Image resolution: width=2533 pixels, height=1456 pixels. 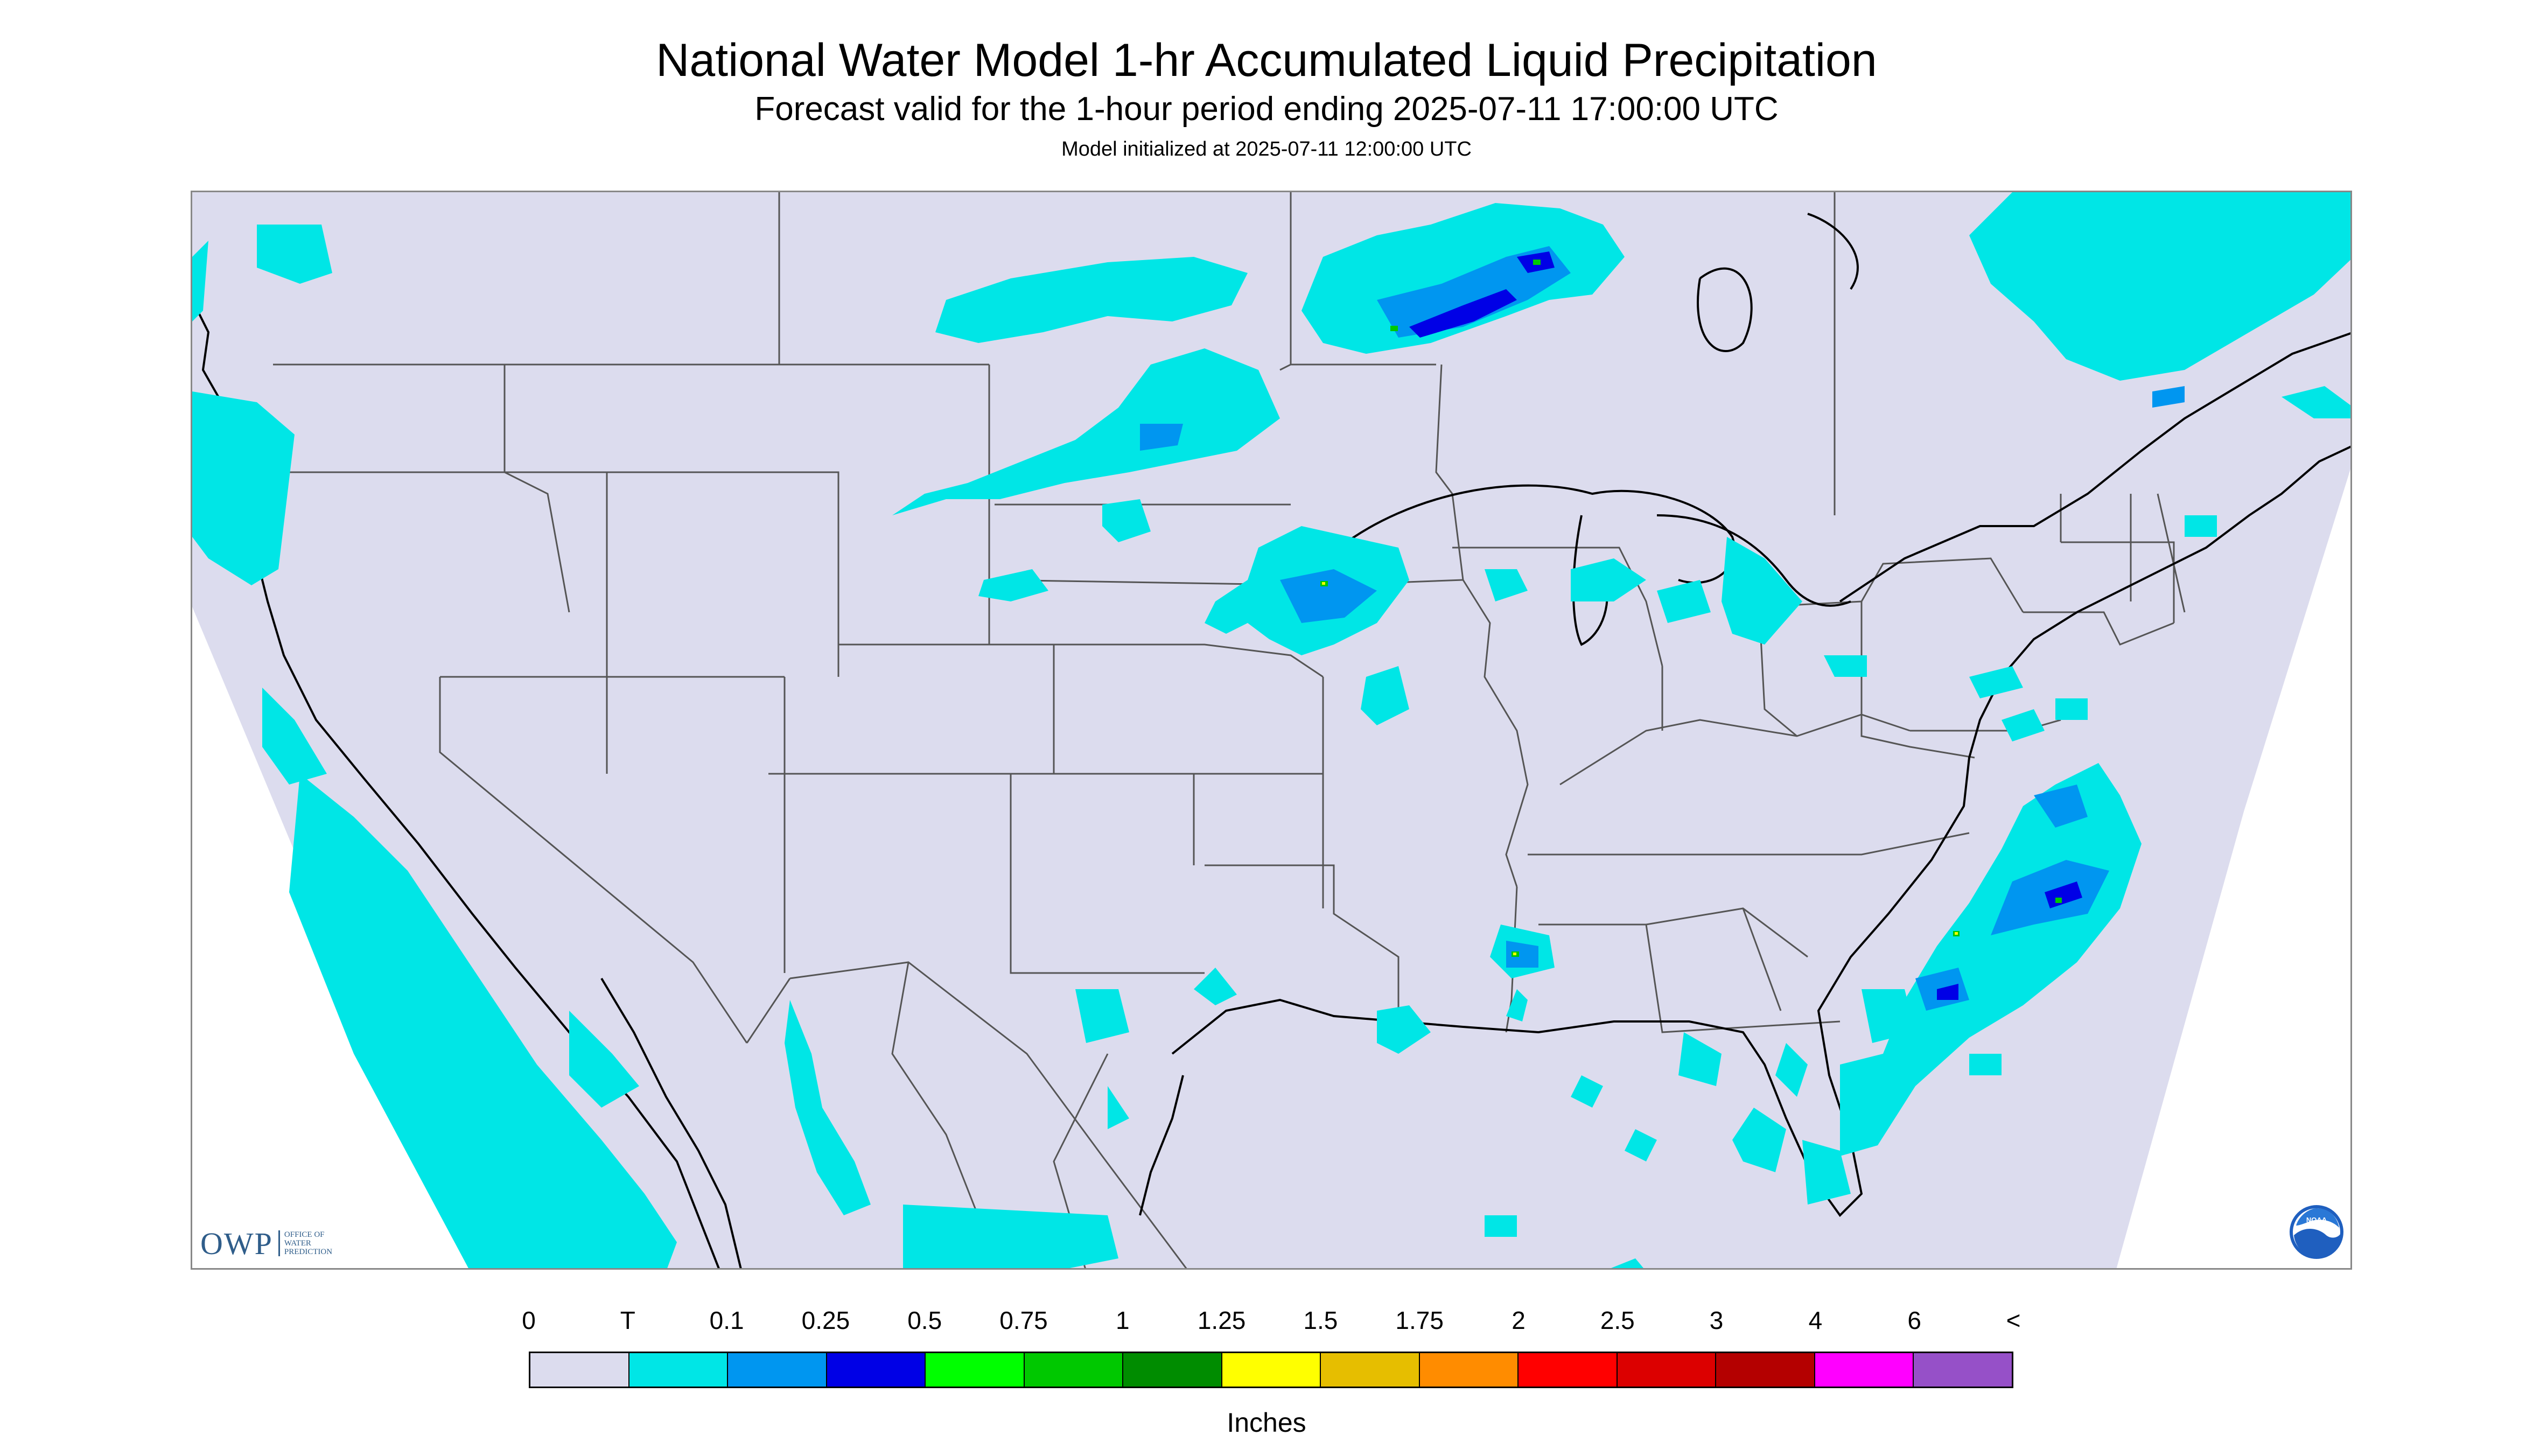 I want to click on legend-tick-label: 1, so click(x=1123, y=1320).